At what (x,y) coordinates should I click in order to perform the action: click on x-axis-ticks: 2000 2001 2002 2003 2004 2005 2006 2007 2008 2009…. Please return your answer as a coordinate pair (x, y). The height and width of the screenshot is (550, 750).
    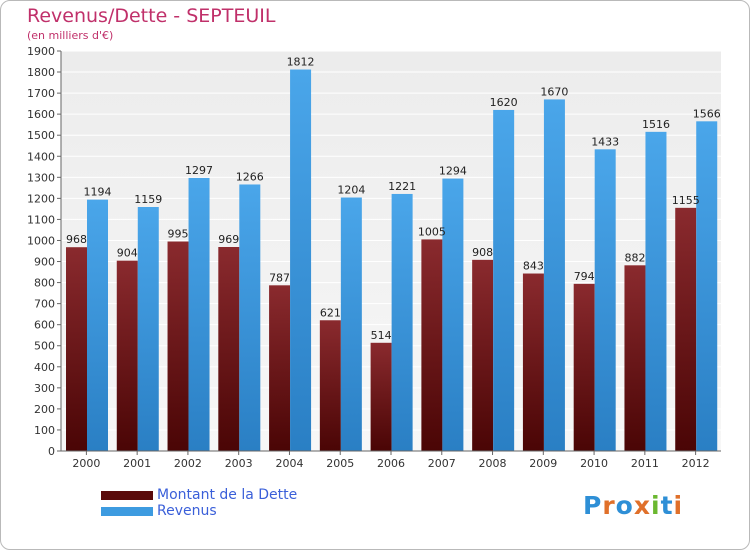
    Looking at the image, I should click on (391, 460).